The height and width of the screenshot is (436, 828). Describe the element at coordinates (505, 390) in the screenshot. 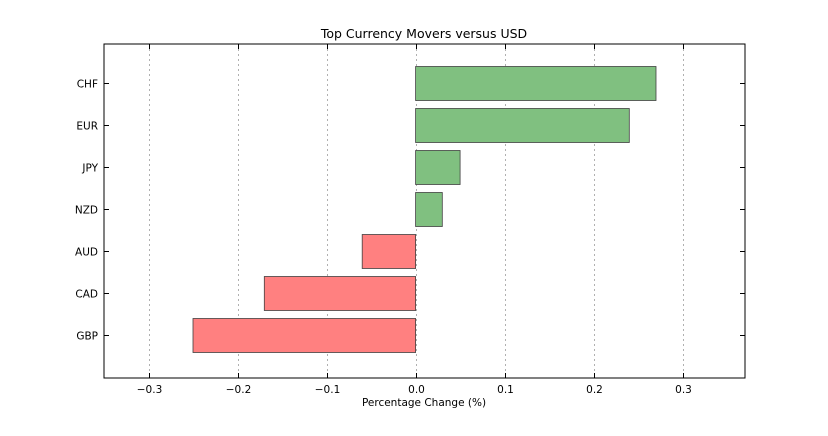

I see `x-tick-label: 0.1` at that location.